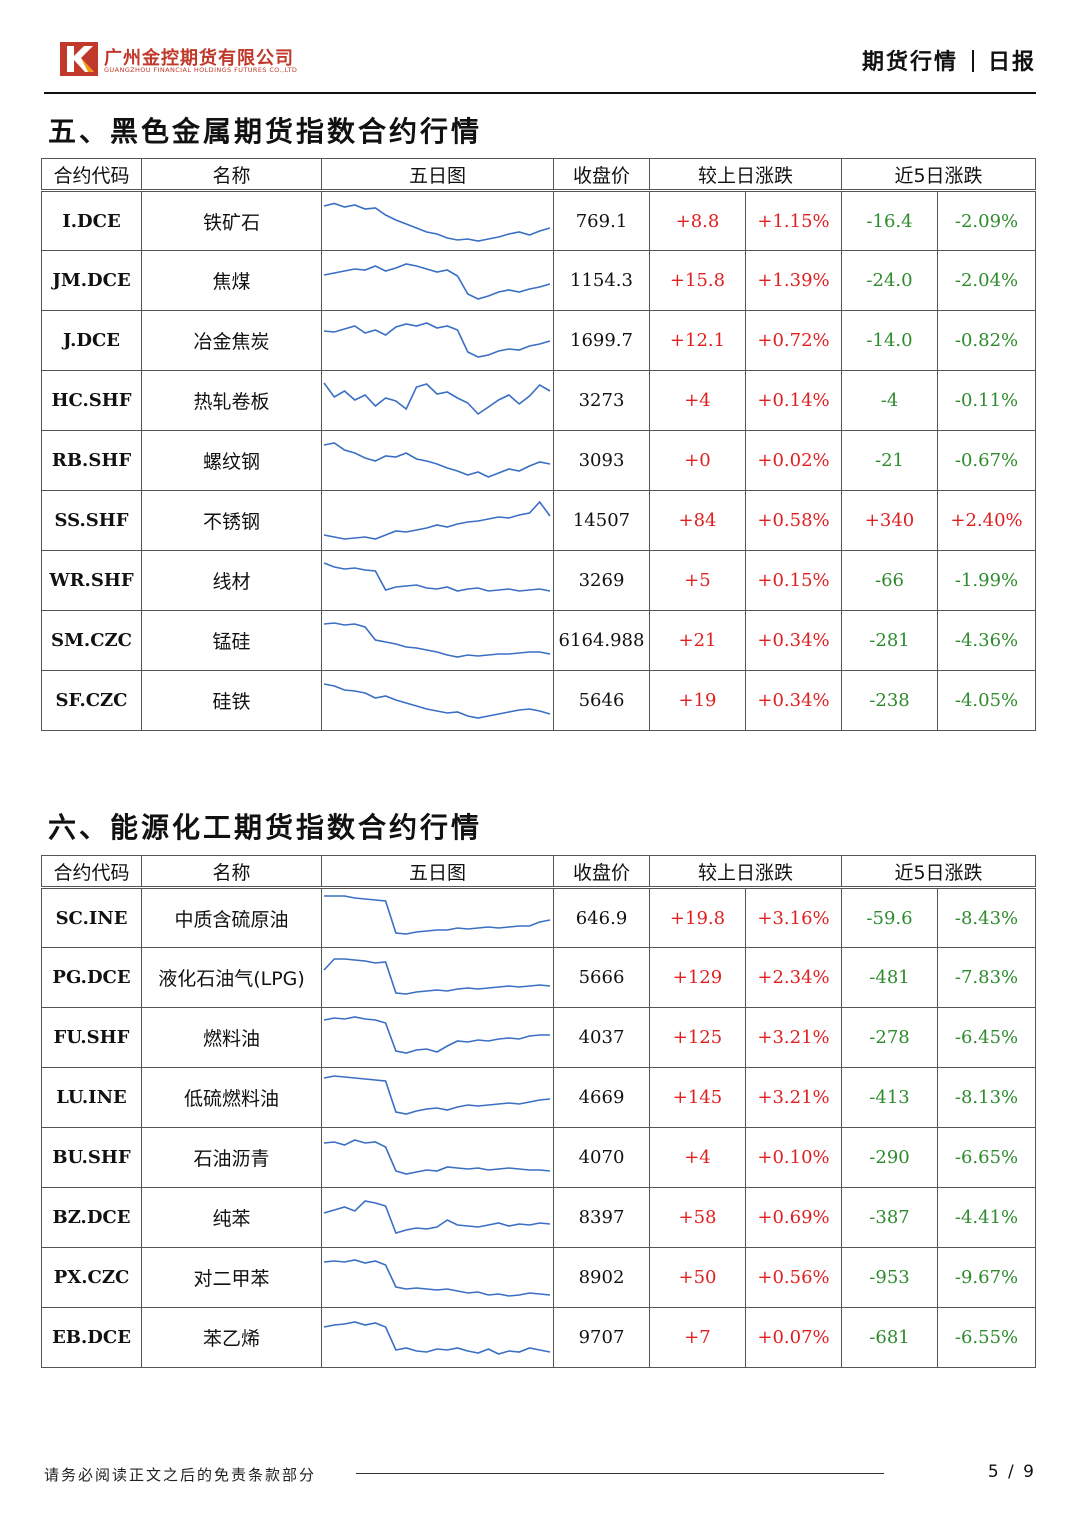  I want to click on table-row: BZ.DCE 纯苯 8397 +58 +0.69% -387 -4.41%, so click(539, 1217).